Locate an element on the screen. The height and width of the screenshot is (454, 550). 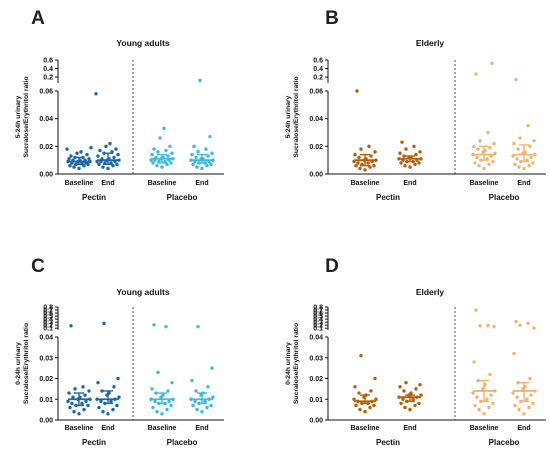
y-tick-label: 0.06 is located at coordinates (316, 92).